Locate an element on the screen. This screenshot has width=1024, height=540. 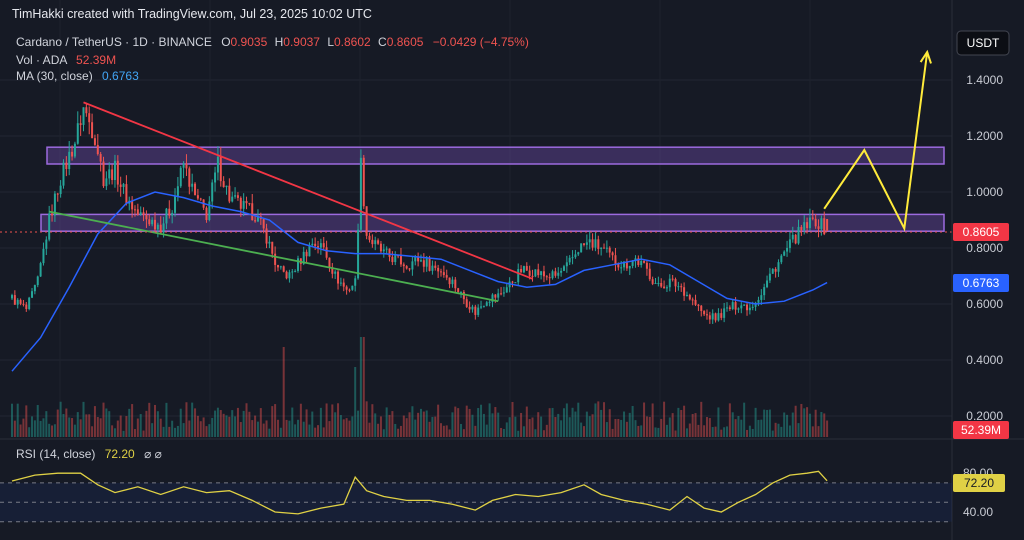
price-tick-label: 1.4000 is located at coordinates (984, 80).